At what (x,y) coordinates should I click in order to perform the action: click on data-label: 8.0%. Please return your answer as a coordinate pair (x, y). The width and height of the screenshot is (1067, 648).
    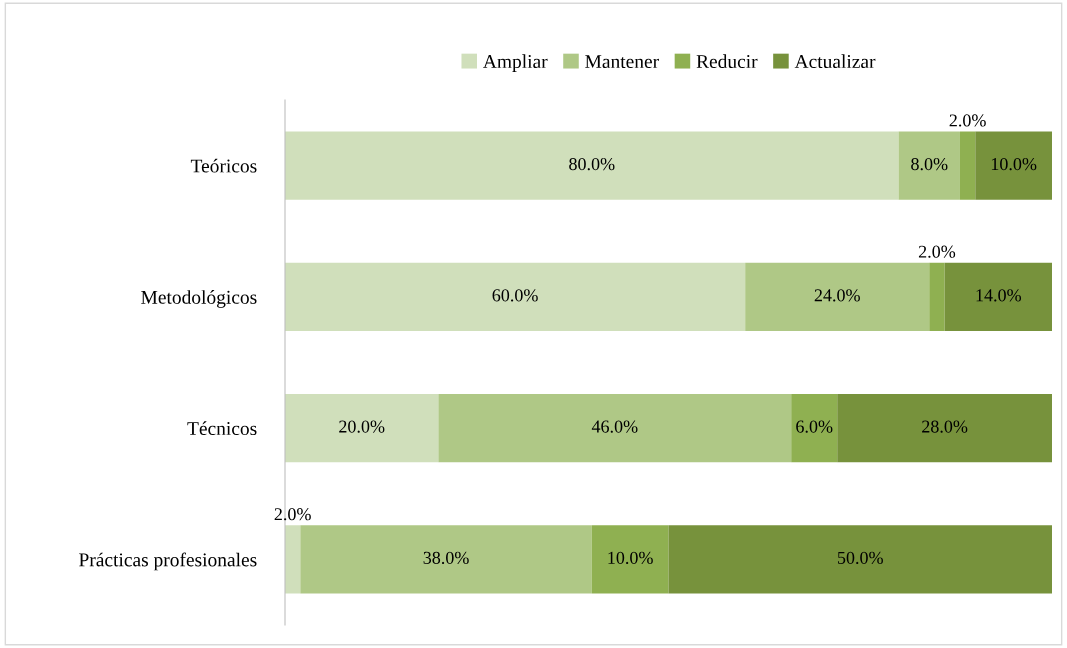
    Looking at the image, I should click on (929, 164).